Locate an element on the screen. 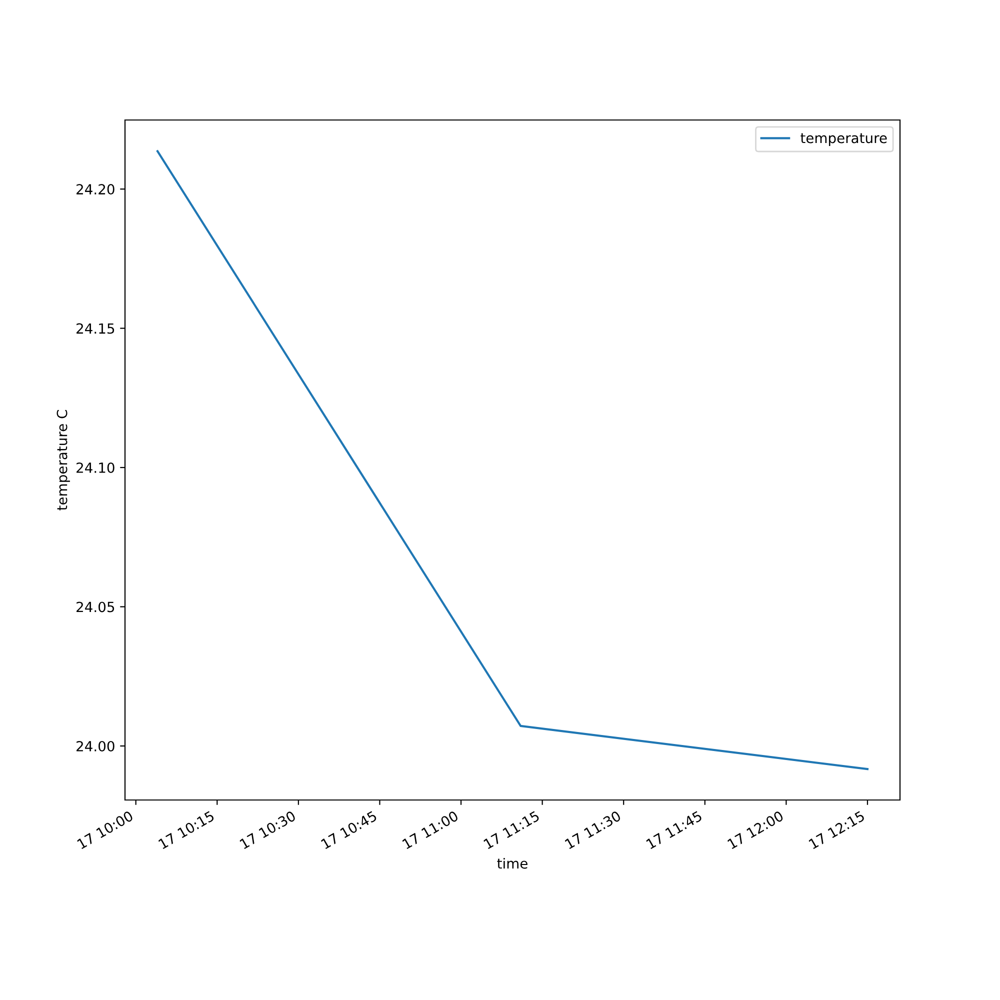 The height and width of the screenshot is (1000, 1000). y-tick-label: 24.15 is located at coordinates (95, 328).